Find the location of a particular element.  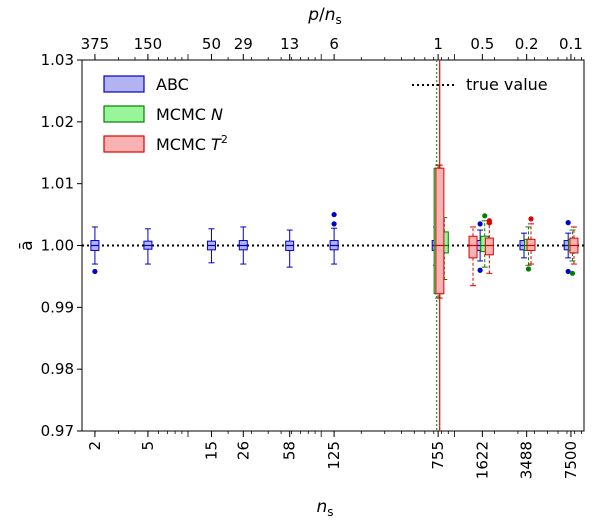

x-tick-label: 3488 is located at coordinates (527, 460).